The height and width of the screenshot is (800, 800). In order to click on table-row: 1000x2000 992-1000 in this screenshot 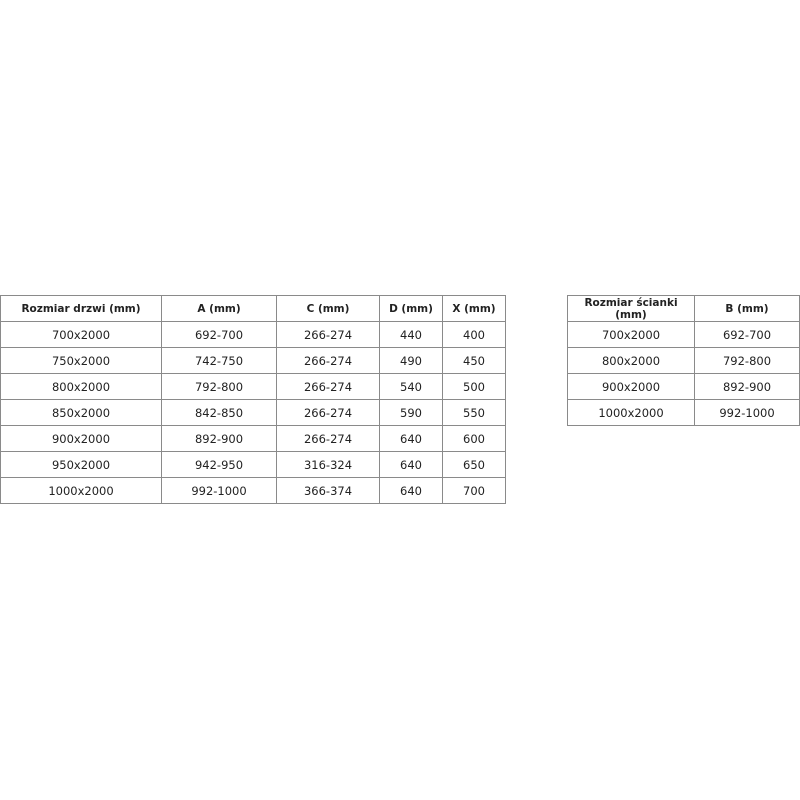, I will do `click(683, 412)`.